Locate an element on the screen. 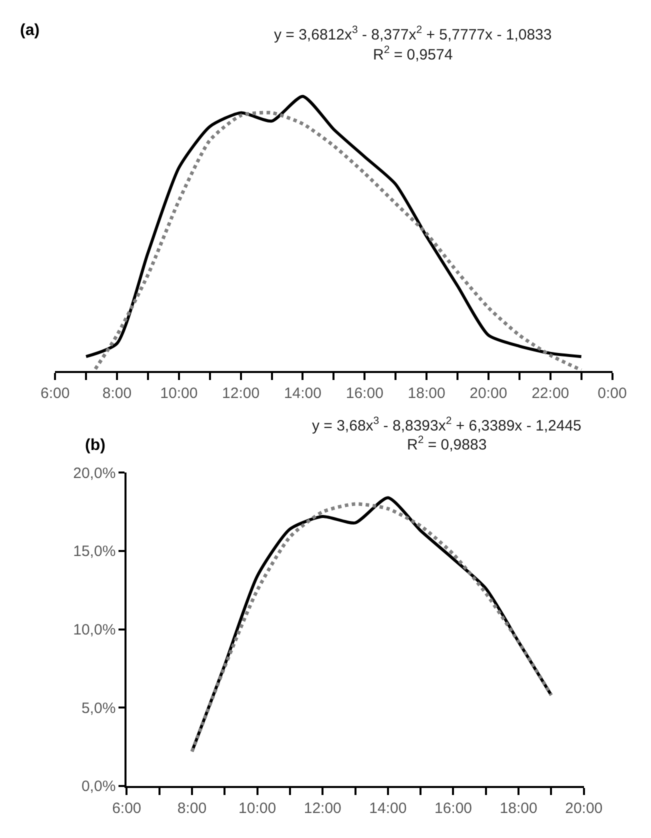 This screenshot has width=651, height=838. y-tick-label: 0,0% is located at coordinates (98, 787).